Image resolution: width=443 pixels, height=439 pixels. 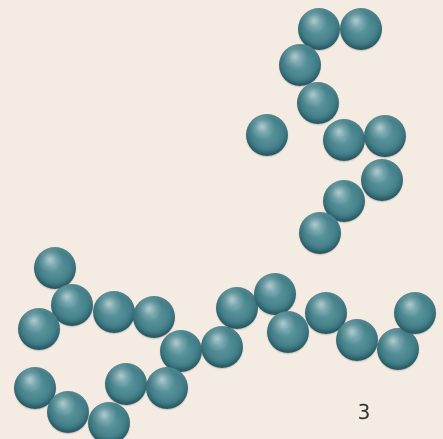 What do you see at coordinates (364, 412) in the screenshot?
I see `move-counter: 3` at bounding box center [364, 412].